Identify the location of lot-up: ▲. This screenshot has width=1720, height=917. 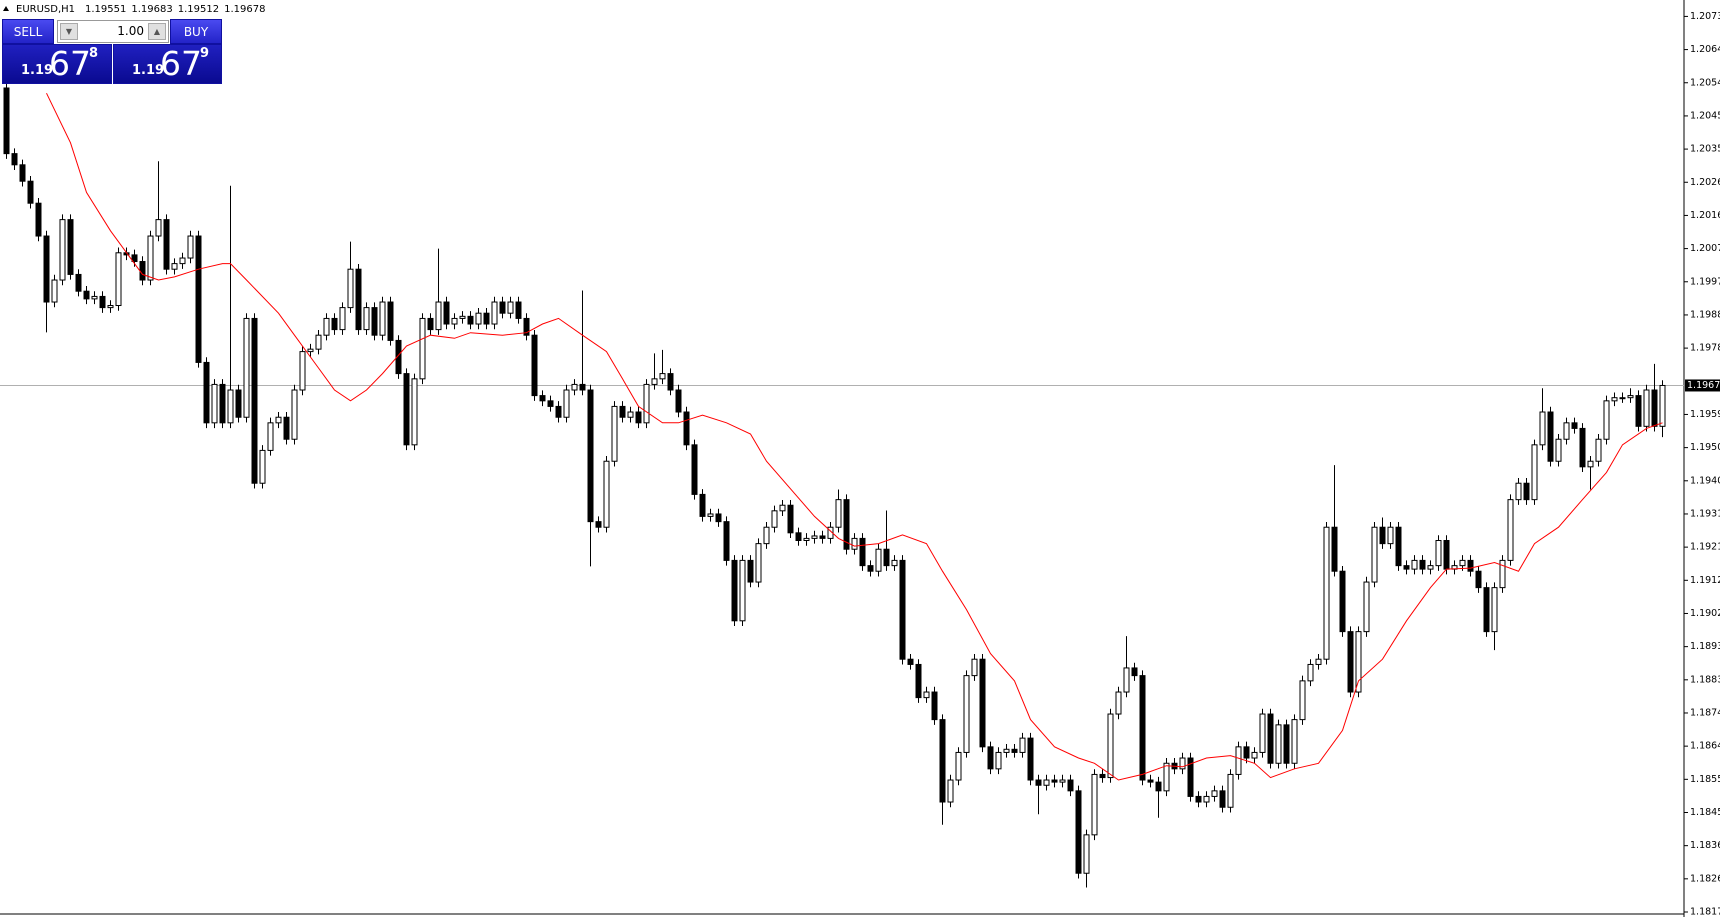
(157, 31).